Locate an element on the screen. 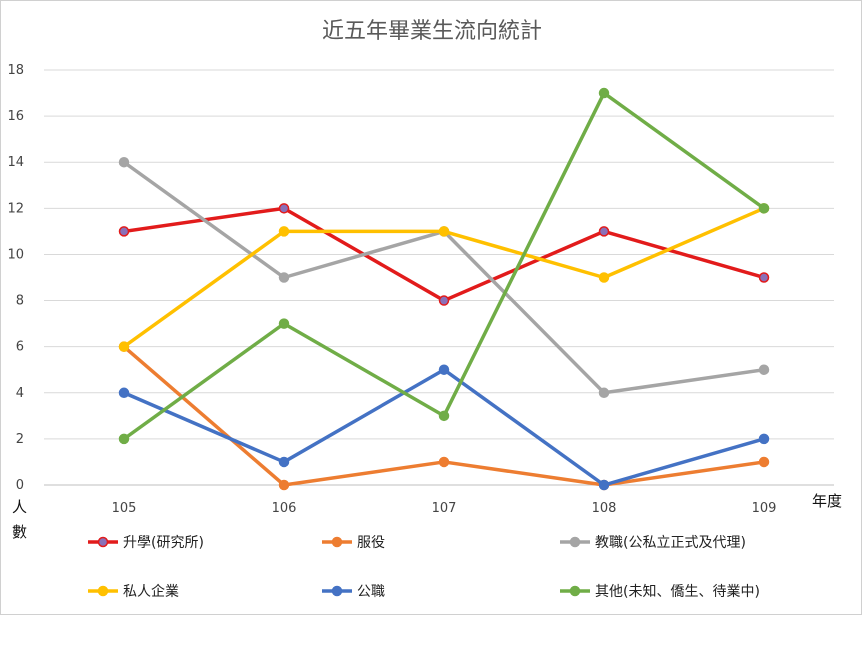 The image size is (864, 664). legend-item: 公職 is located at coordinates (353, 592).